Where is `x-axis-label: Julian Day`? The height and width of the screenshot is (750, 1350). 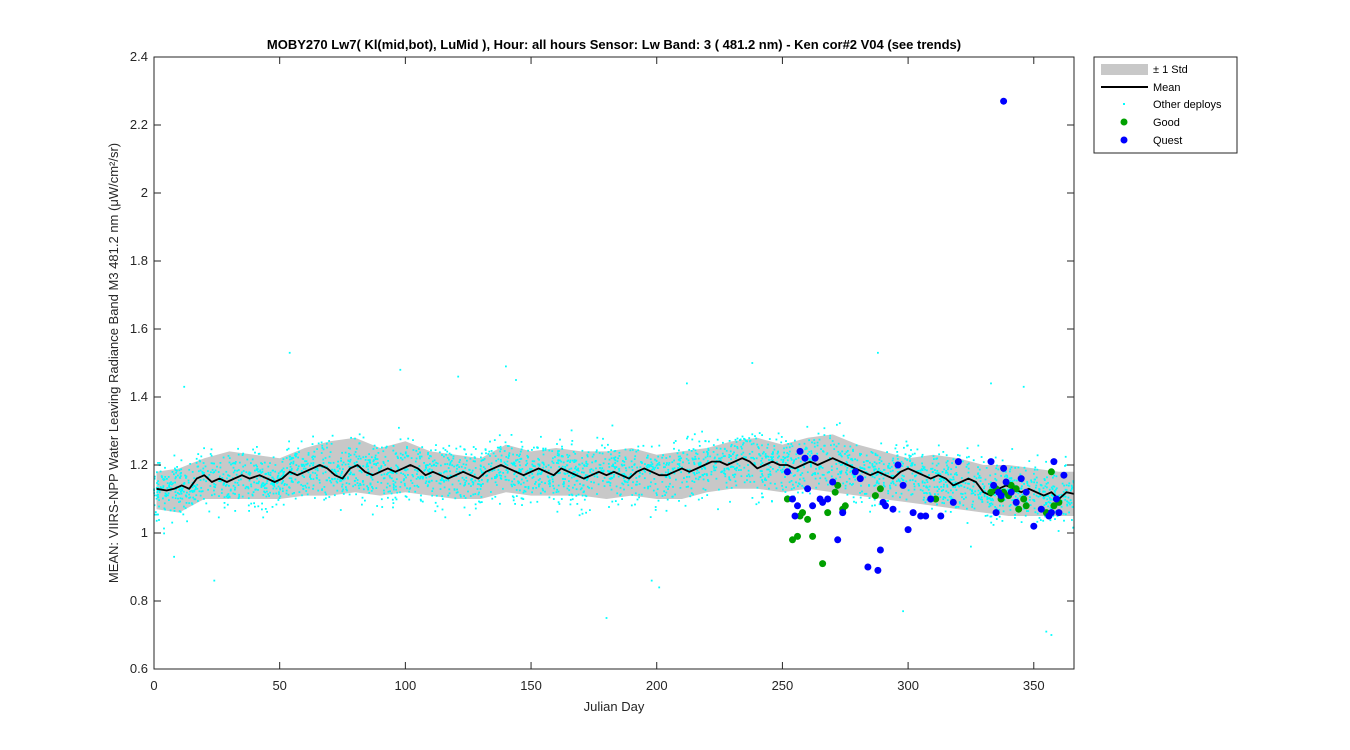
x-axis-label: Julian Day is located at coordinates (614, 706).